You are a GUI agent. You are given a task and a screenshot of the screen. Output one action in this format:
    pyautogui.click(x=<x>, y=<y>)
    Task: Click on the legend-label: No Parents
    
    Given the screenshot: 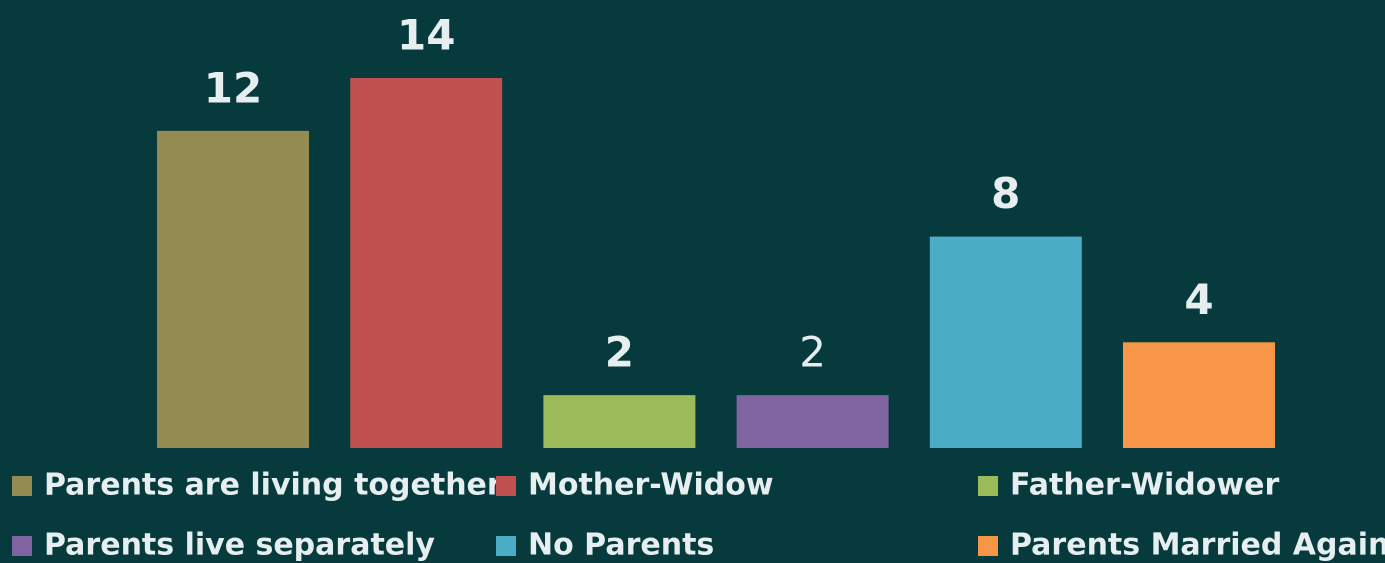 What is the action you would take?
    pyautogui.click(x=621, y=545)
    